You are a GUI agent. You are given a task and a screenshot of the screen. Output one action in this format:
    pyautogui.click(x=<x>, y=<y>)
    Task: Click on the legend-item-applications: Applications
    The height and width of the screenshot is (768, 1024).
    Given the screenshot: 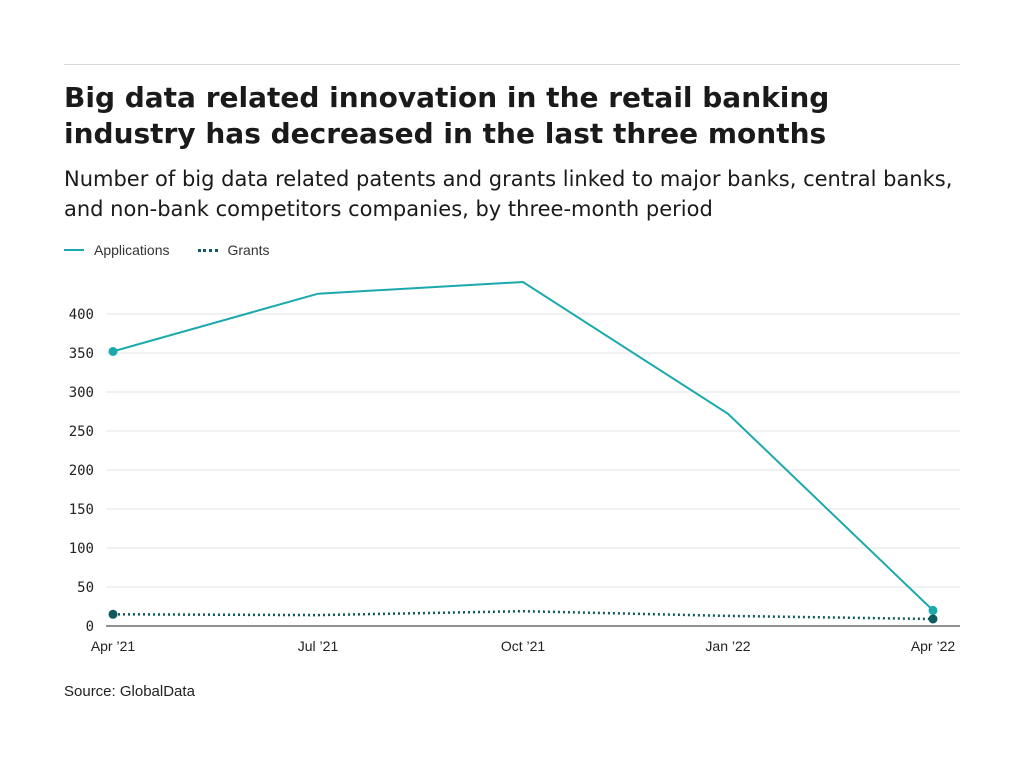 What is the action you would take?
    pyautogui.click(x=117, y=250)
    